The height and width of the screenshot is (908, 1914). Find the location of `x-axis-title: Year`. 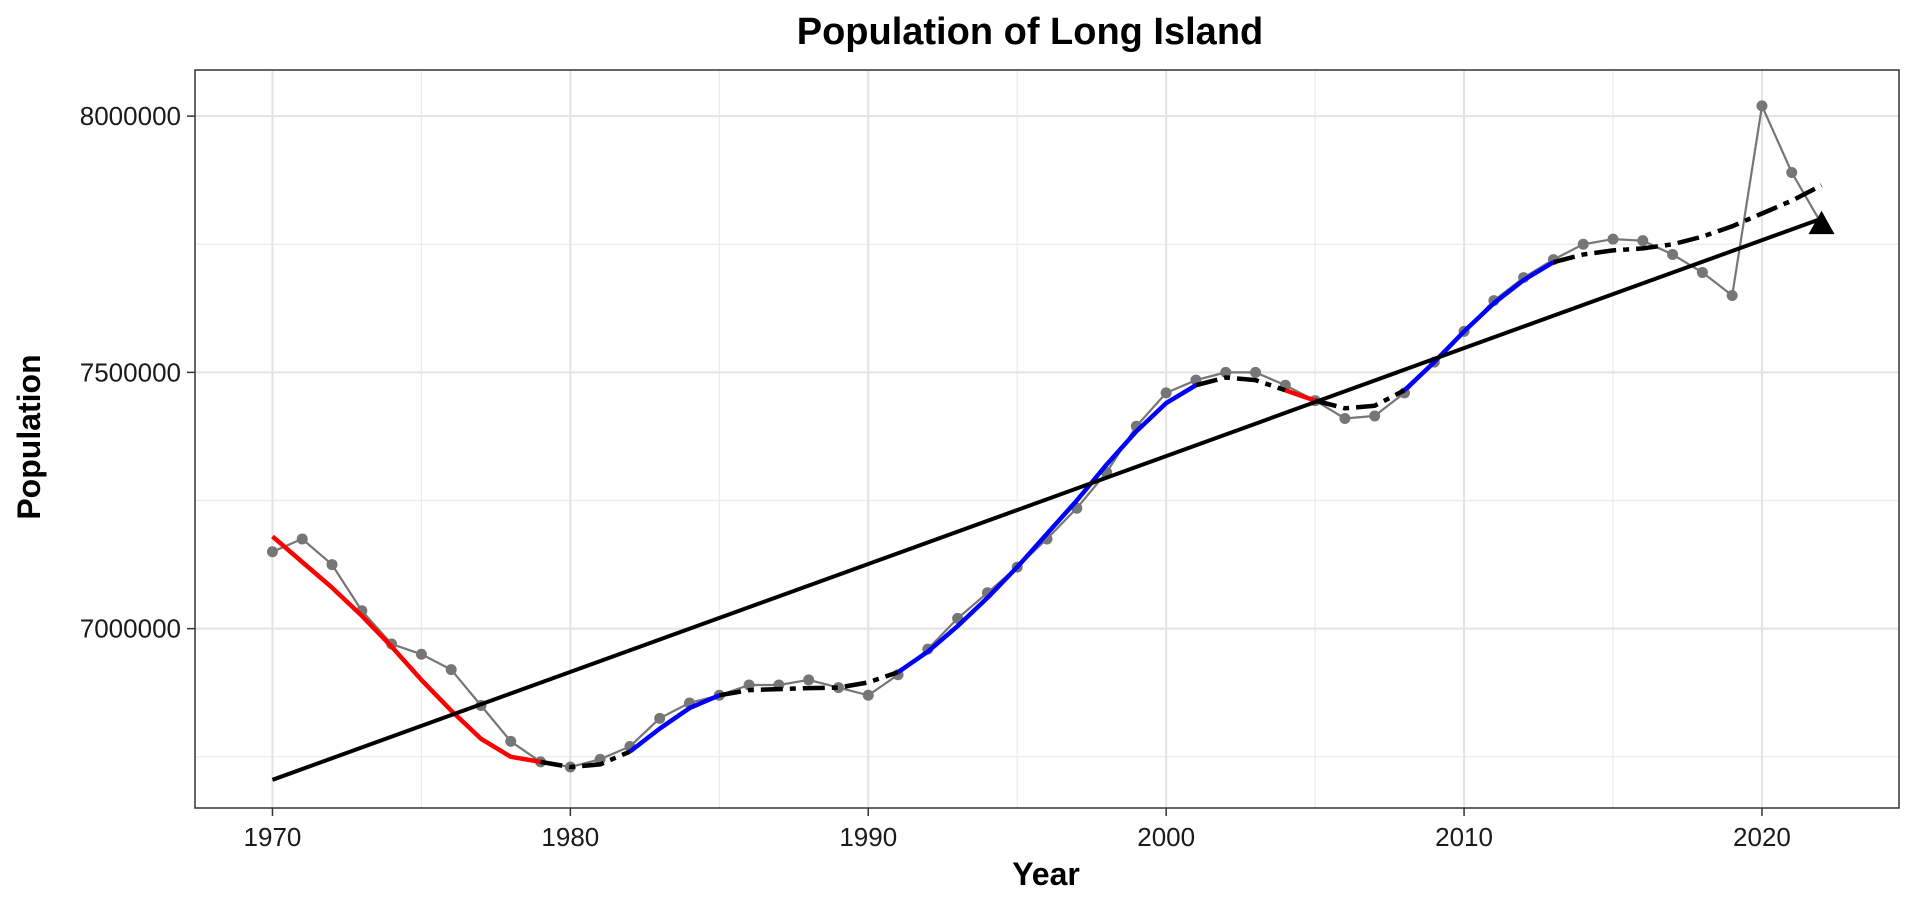

x-axis-title: Year is located at coordinates (1046, 874).